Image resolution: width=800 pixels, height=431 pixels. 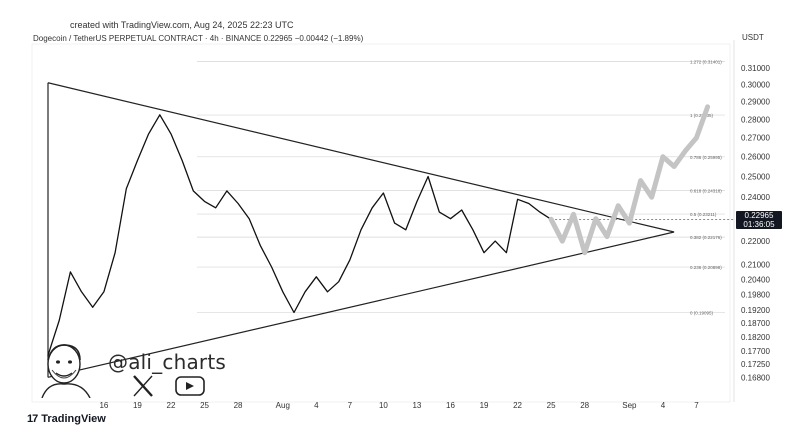 What do you see at coordinates (755, 102) in the screenshot?
I see `y-tick-label: 0.29000` at bounding box center [755, 102].